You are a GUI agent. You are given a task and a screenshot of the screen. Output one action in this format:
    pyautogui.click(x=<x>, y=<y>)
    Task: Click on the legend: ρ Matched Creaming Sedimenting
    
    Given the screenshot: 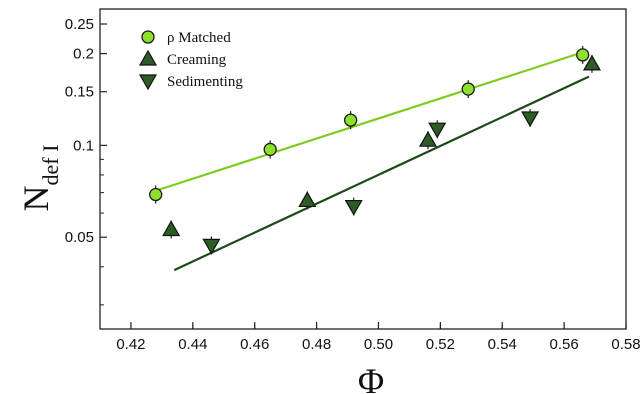 What is the action you would take?
    pyautogui.click(x=190, y=60)
    